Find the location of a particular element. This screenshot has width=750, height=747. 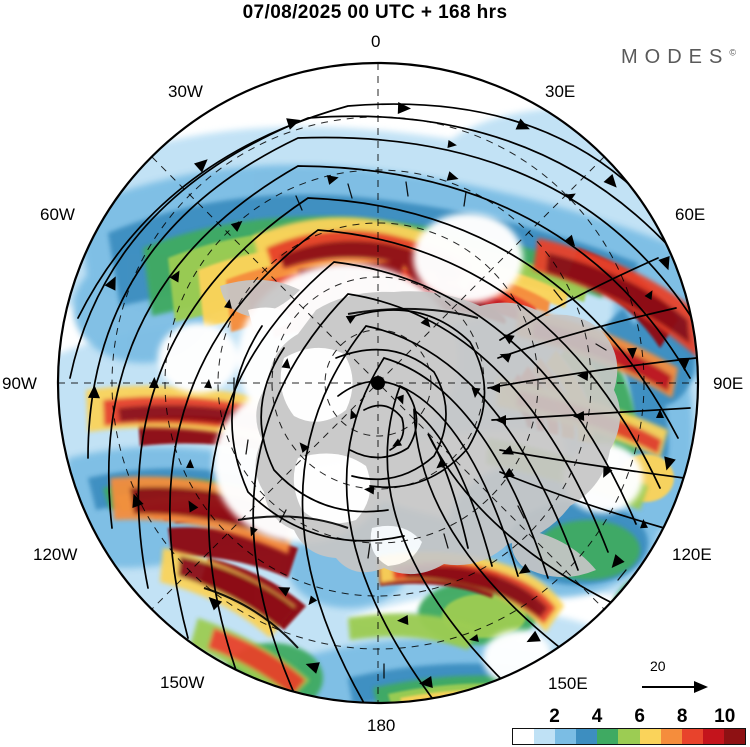

longitude-label-150w: 150W is located at coordinates (182, 682).